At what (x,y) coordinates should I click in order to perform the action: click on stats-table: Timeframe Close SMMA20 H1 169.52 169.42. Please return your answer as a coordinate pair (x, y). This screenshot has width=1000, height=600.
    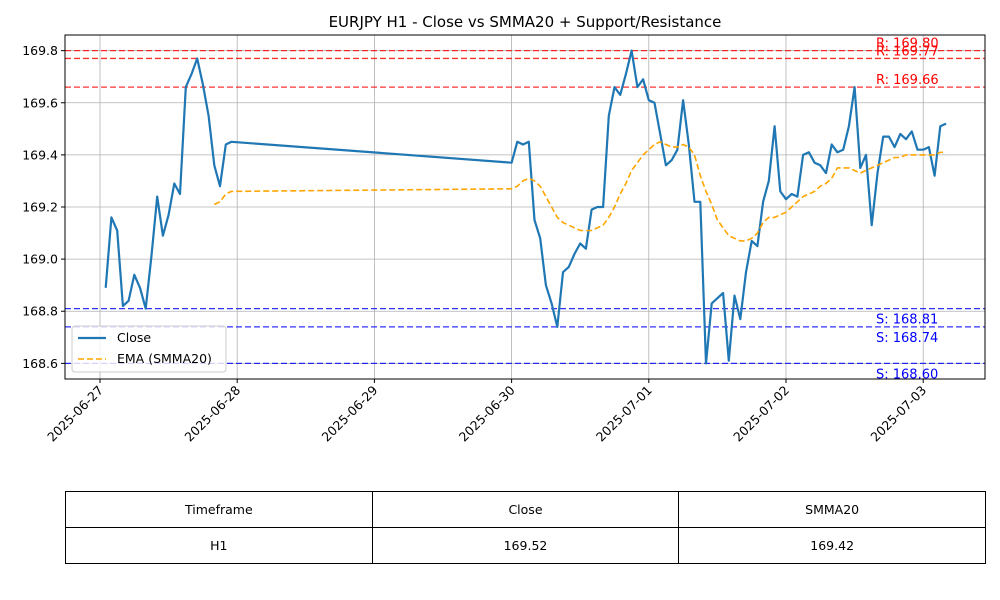
    Looking at the image, I should click on (525, 527).